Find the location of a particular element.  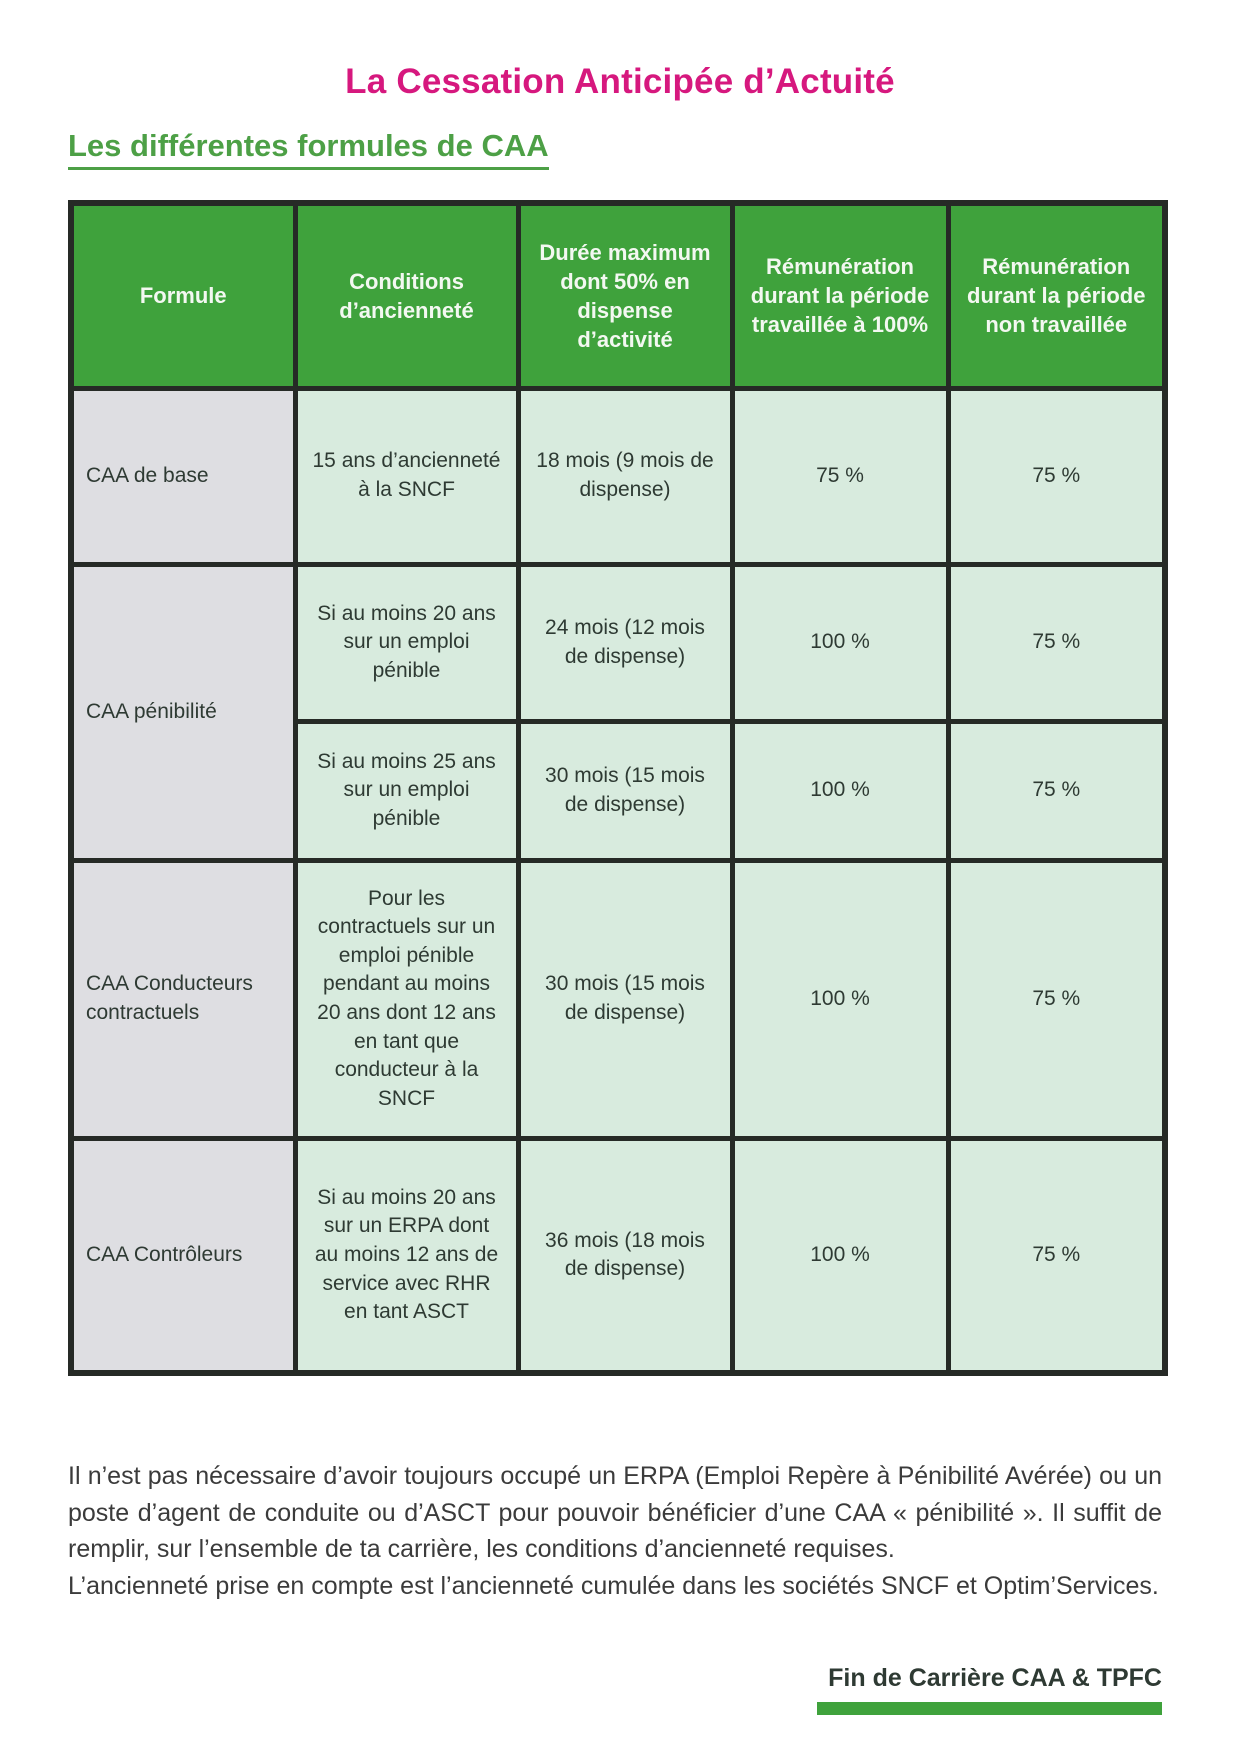

page-title: La Cessation Anticipée d’Actuité is located at coordinates (620, 81).